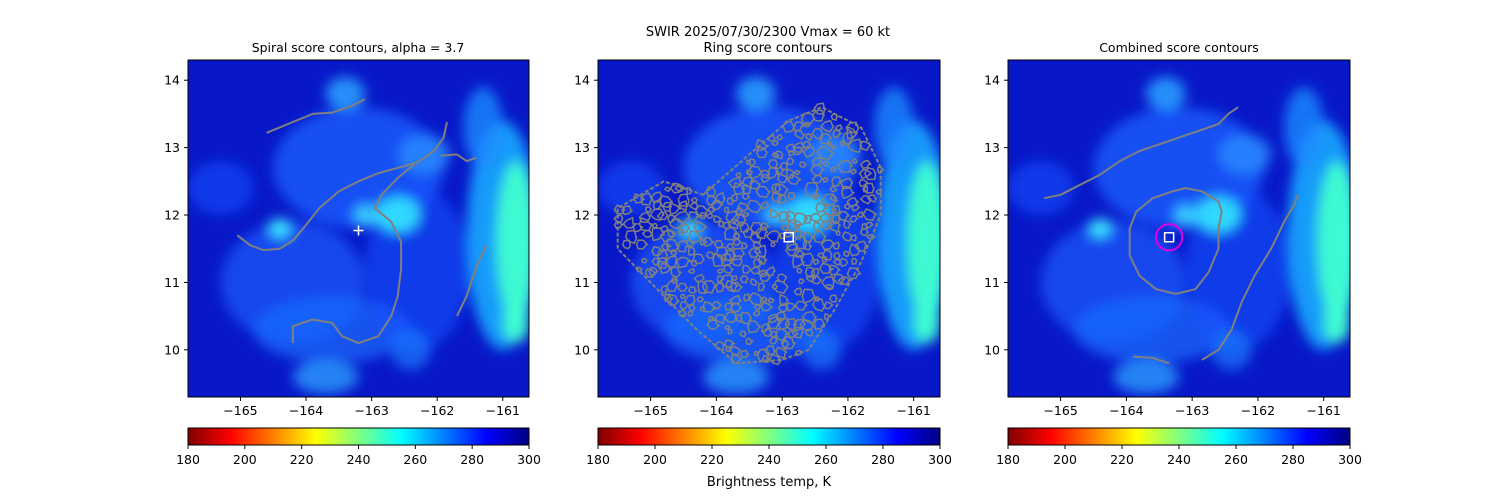 The image size is (1500, 500). I want to click on panel-ring-x-ticks: −165 −164 −163 −162 −161, so click(782, 407).